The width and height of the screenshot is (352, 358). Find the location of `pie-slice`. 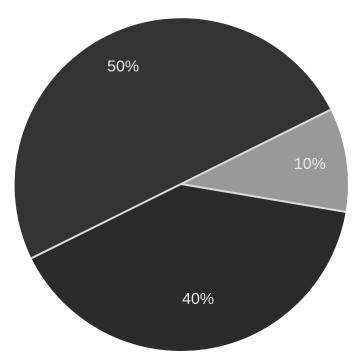

pie-slice is located at coordinates (264, 160).